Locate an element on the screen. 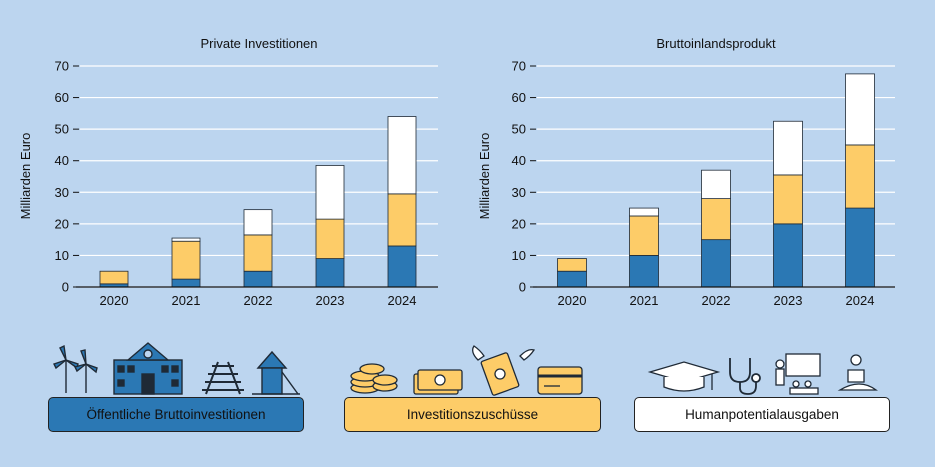 The width and height of the screenshot is (935, 467). legend-label: Öffentliche Bruttoinvestitionen is located at coordinates (176, 414).